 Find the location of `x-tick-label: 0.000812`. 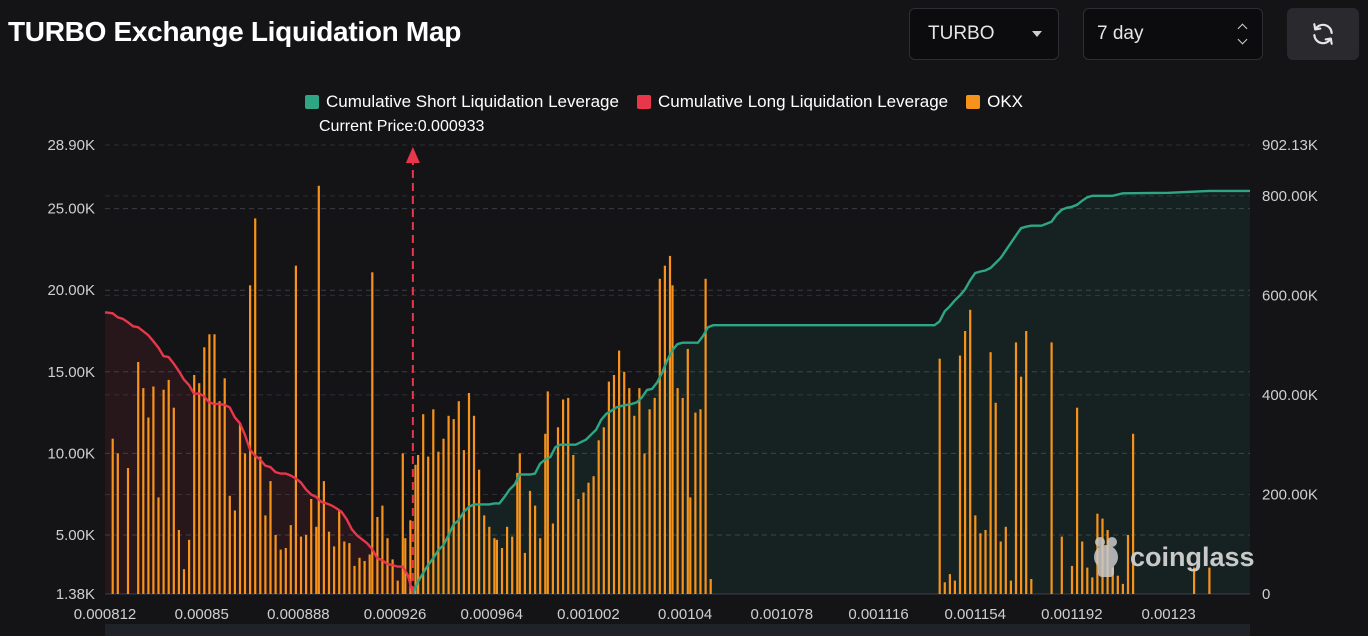

x-tick-label: 0.000812 is located at coordinates (105, 614).